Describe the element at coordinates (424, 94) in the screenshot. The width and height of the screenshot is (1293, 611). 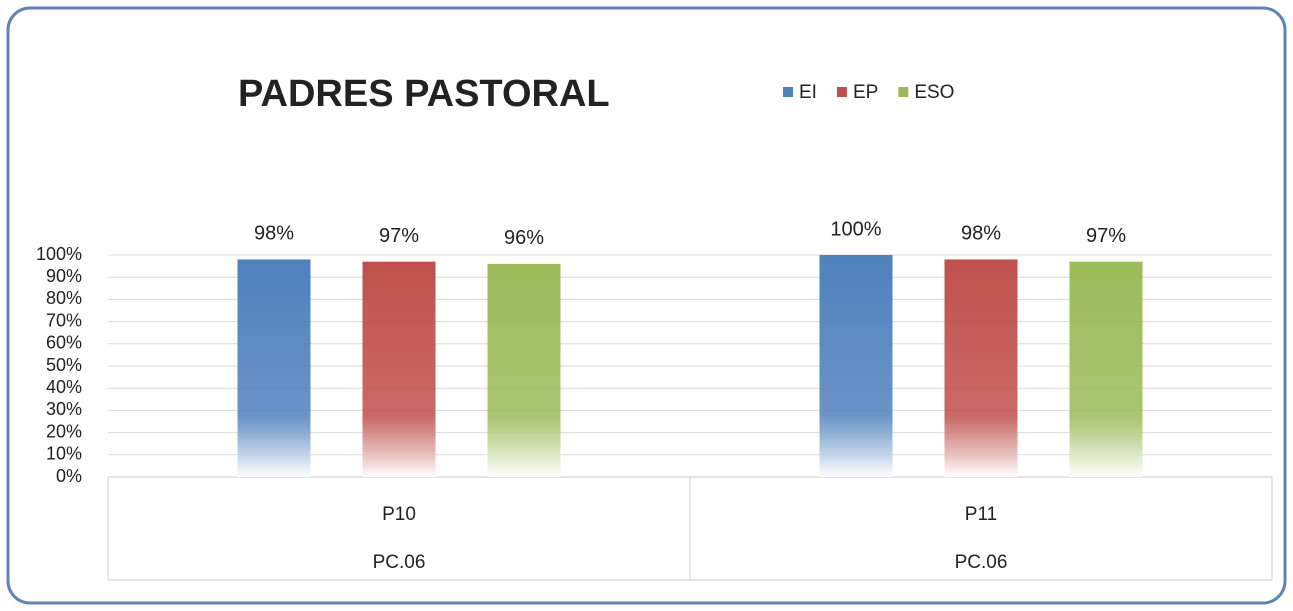
I see `chart-title: PADRES PASTORAL` at that location.